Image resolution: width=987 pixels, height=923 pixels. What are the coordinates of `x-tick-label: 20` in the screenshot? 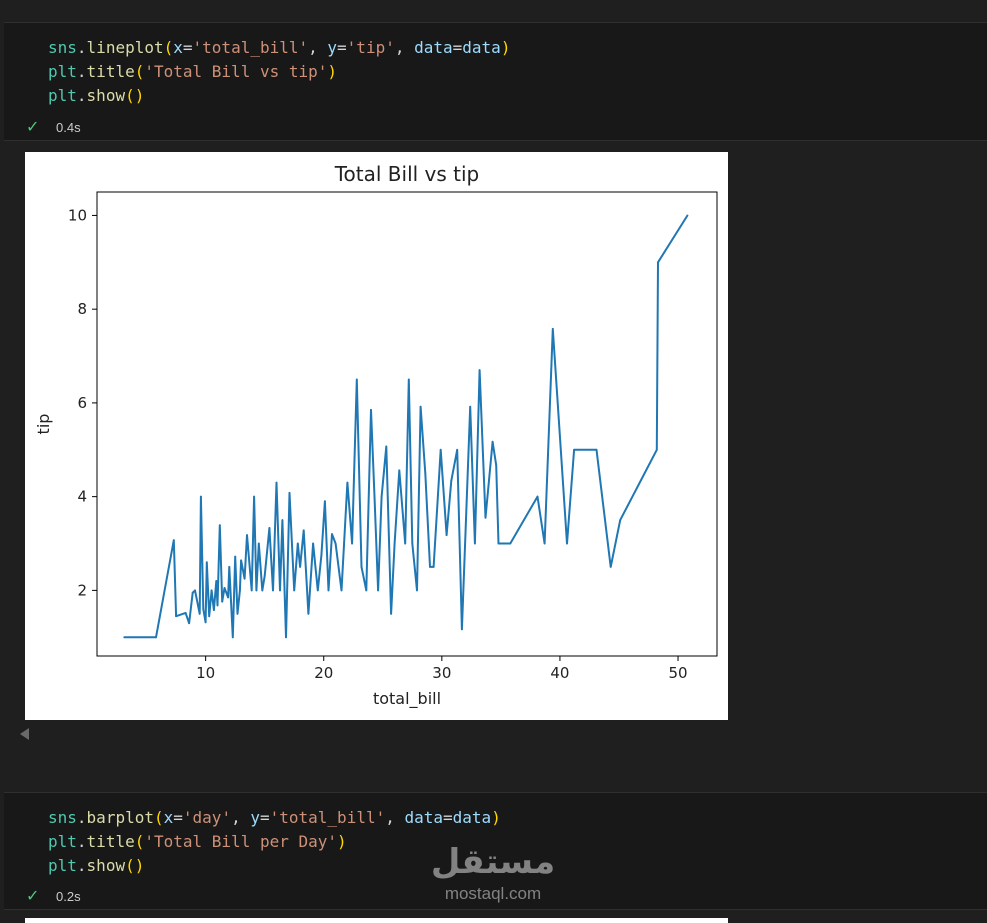 It's located at (323, 673).